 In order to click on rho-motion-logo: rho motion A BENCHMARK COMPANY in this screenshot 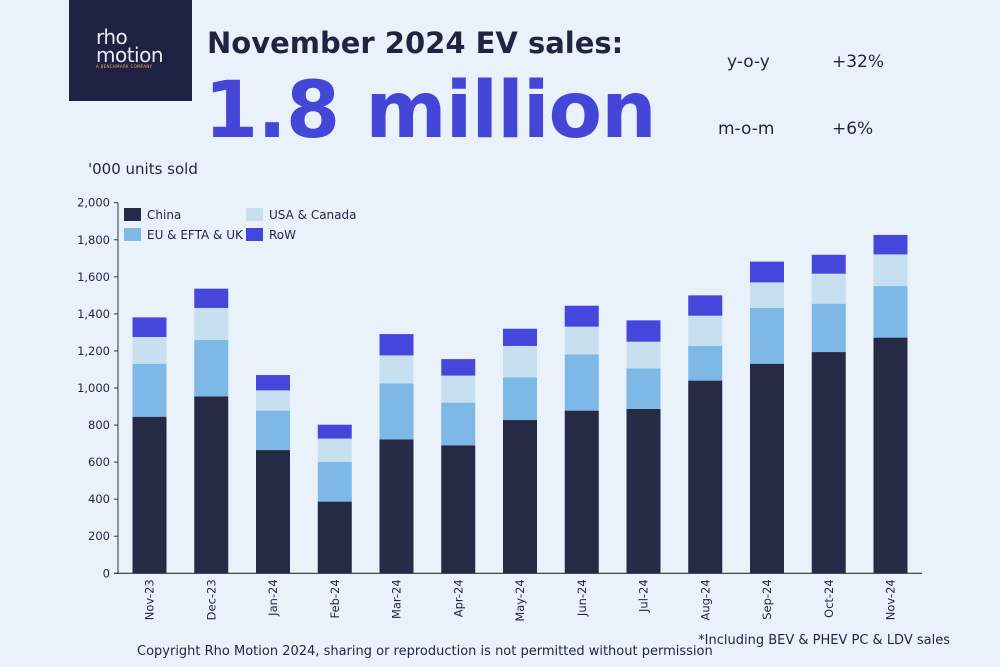, I will do `click(130, 50)`.